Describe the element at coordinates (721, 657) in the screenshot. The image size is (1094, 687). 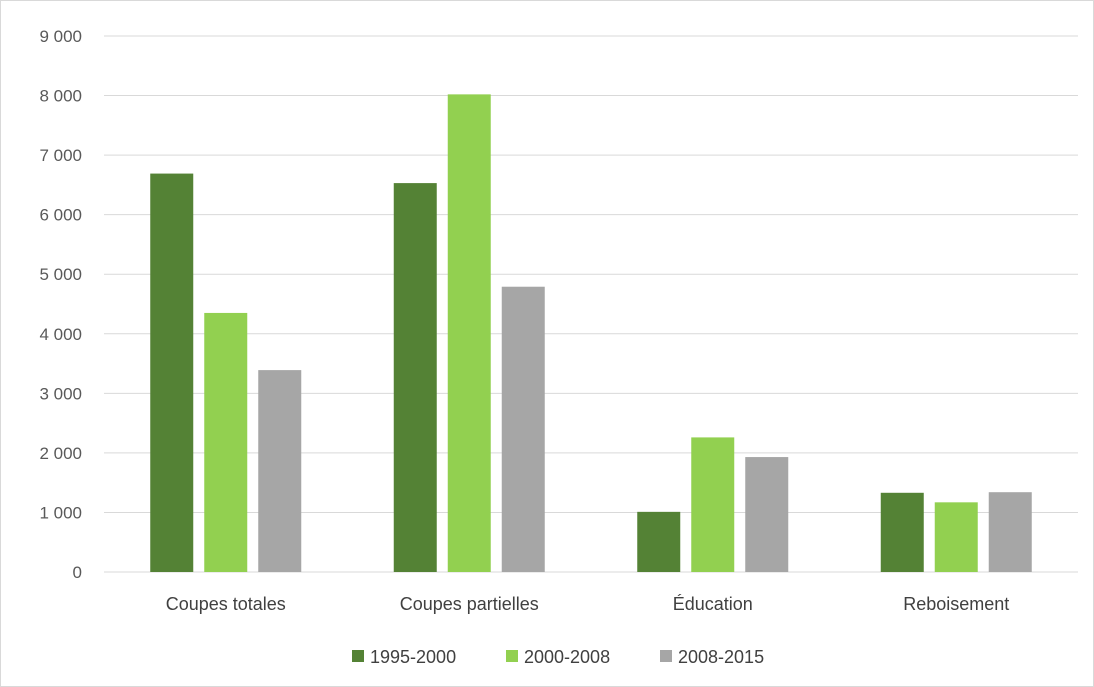
I see `legend-label: 2008-2015` at that location.